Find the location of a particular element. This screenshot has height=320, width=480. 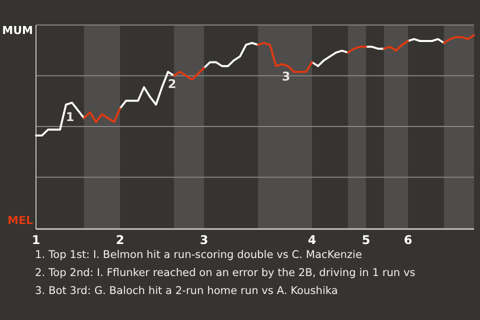

x-tick-label: 2 is located at coordinates (120, 240).